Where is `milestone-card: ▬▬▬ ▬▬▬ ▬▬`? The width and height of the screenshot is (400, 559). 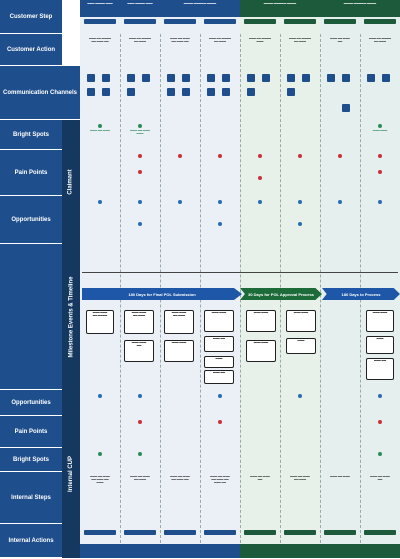
milestone-card: ▬▬▬ ▬▬▬ ▬▬ is located at coordinates (139, 351).